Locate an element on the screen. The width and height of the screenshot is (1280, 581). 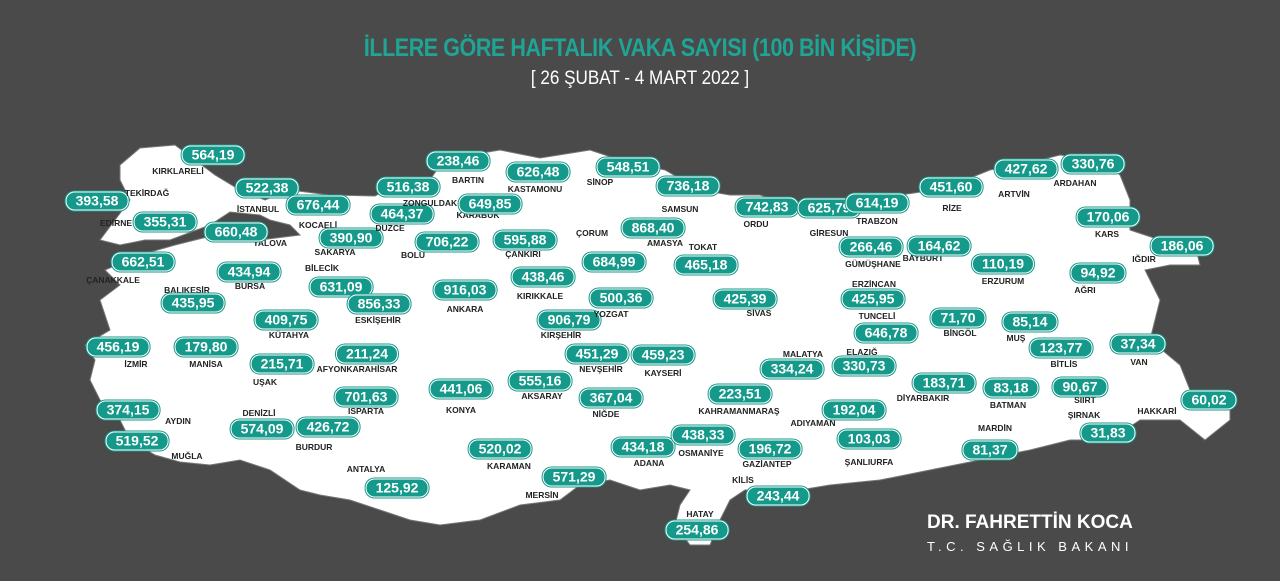
province-name: VAN is located at coordinates (1139, 362).